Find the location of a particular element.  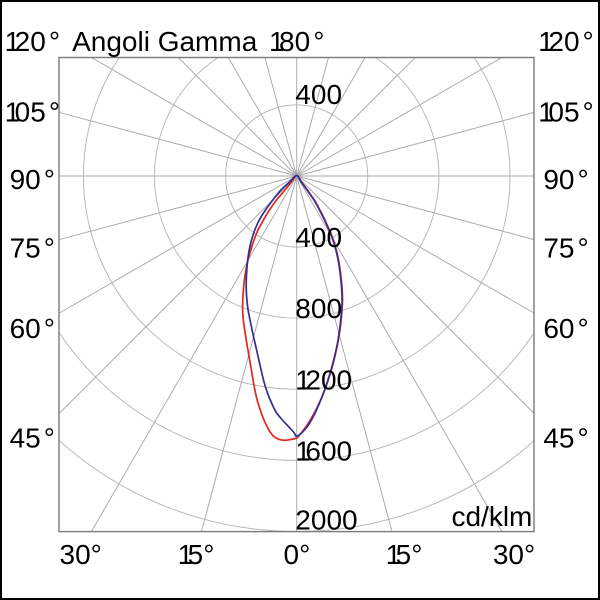

svg-text: Angoli Gamma is located at coordinates (165, 41).